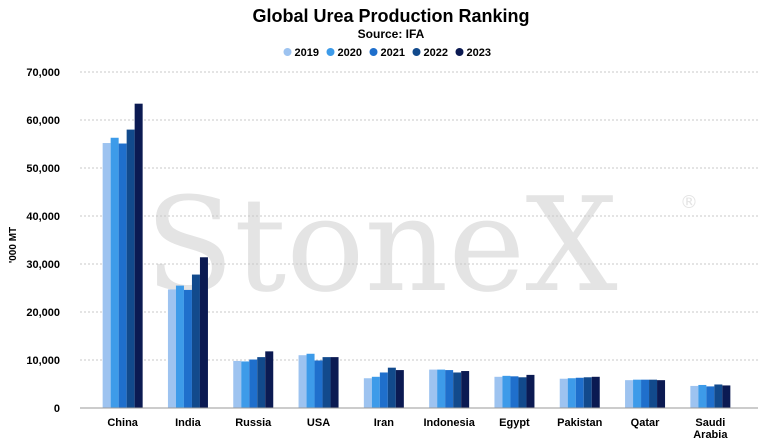 Image resolution: width=761 pixels, height=442 pixels. I want to click on y-tick-label: 70,000, so click(43, 73).